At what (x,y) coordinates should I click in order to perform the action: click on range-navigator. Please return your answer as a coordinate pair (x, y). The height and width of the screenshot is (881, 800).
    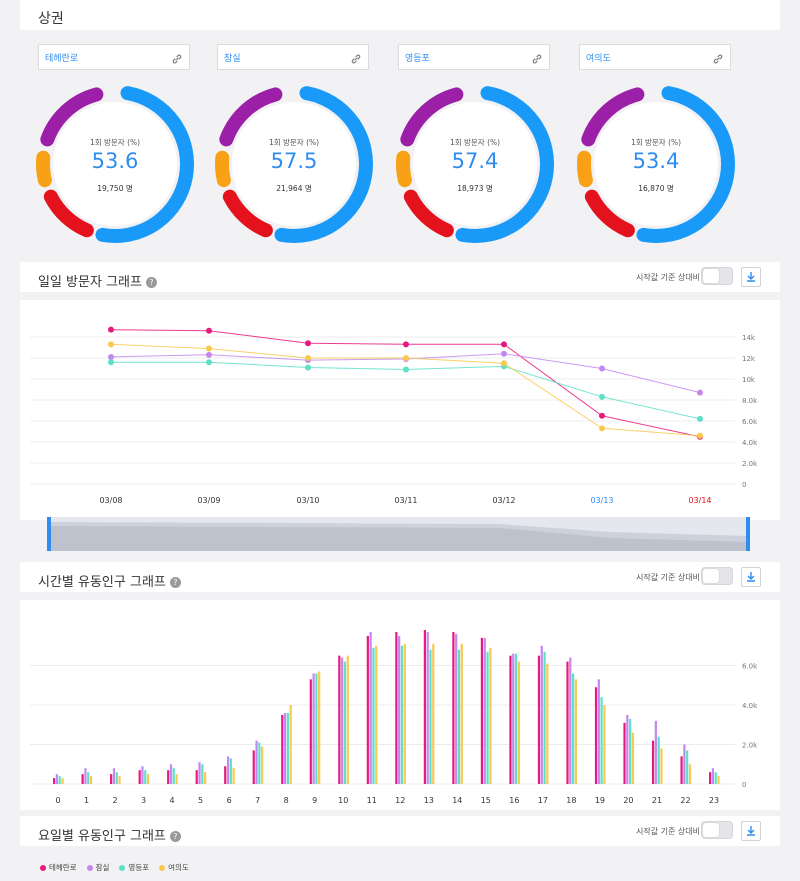
    Looking at the image, I should click on (400, 534).